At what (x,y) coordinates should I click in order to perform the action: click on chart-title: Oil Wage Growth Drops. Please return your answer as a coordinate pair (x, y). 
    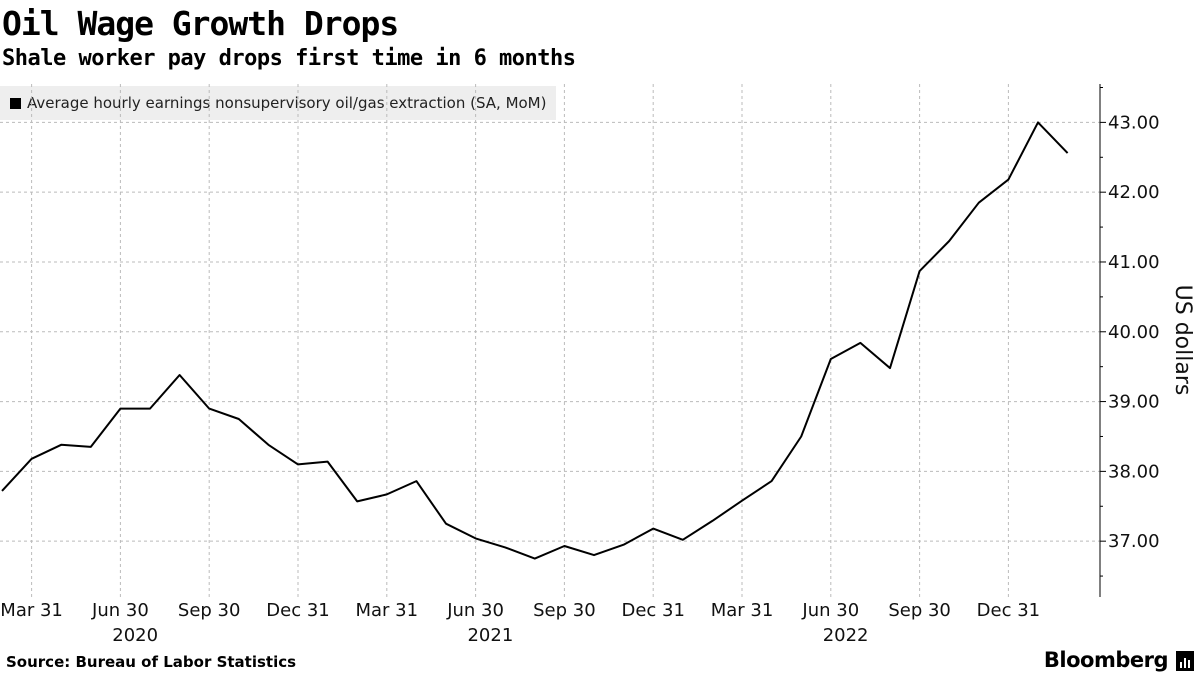
    Looking at the image, I should click on (200, 23).